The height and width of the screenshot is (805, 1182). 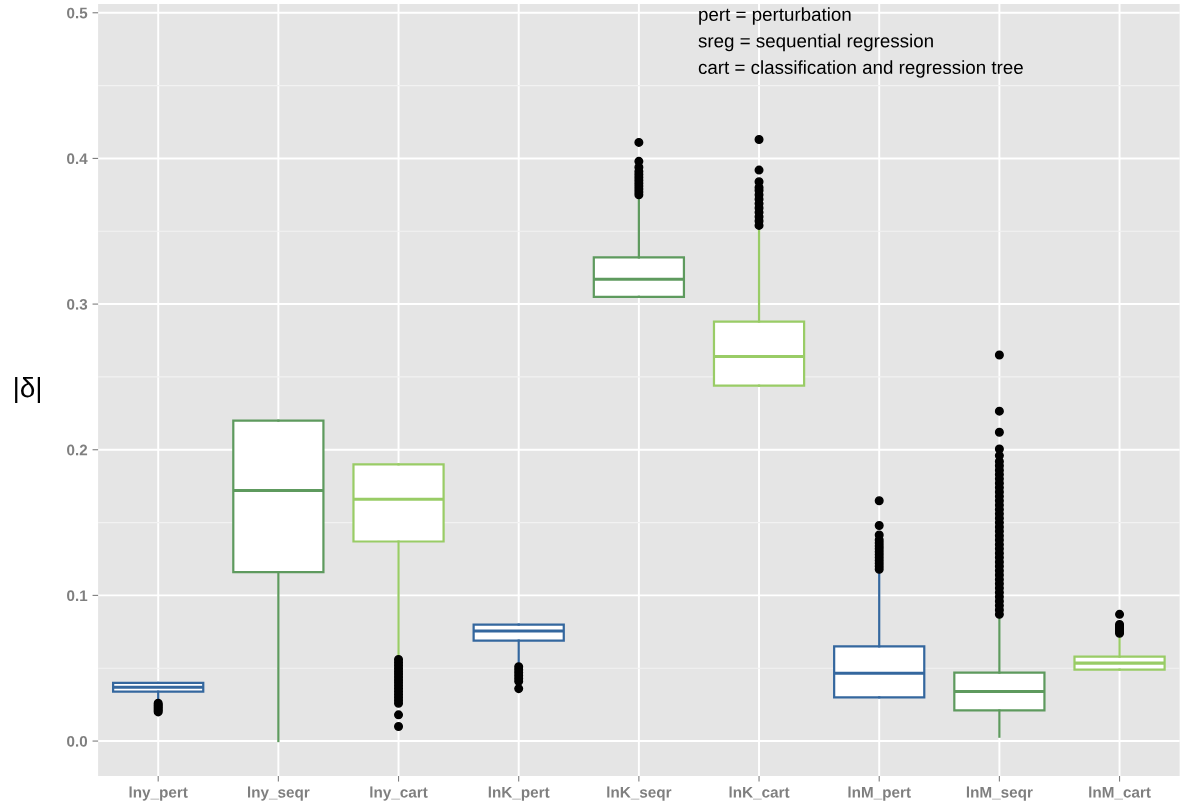 What do you see at coordinates (759, 793) in the screenshot?
I see `x-tick-label: lnK_cart` at bounding box center [759, 793].